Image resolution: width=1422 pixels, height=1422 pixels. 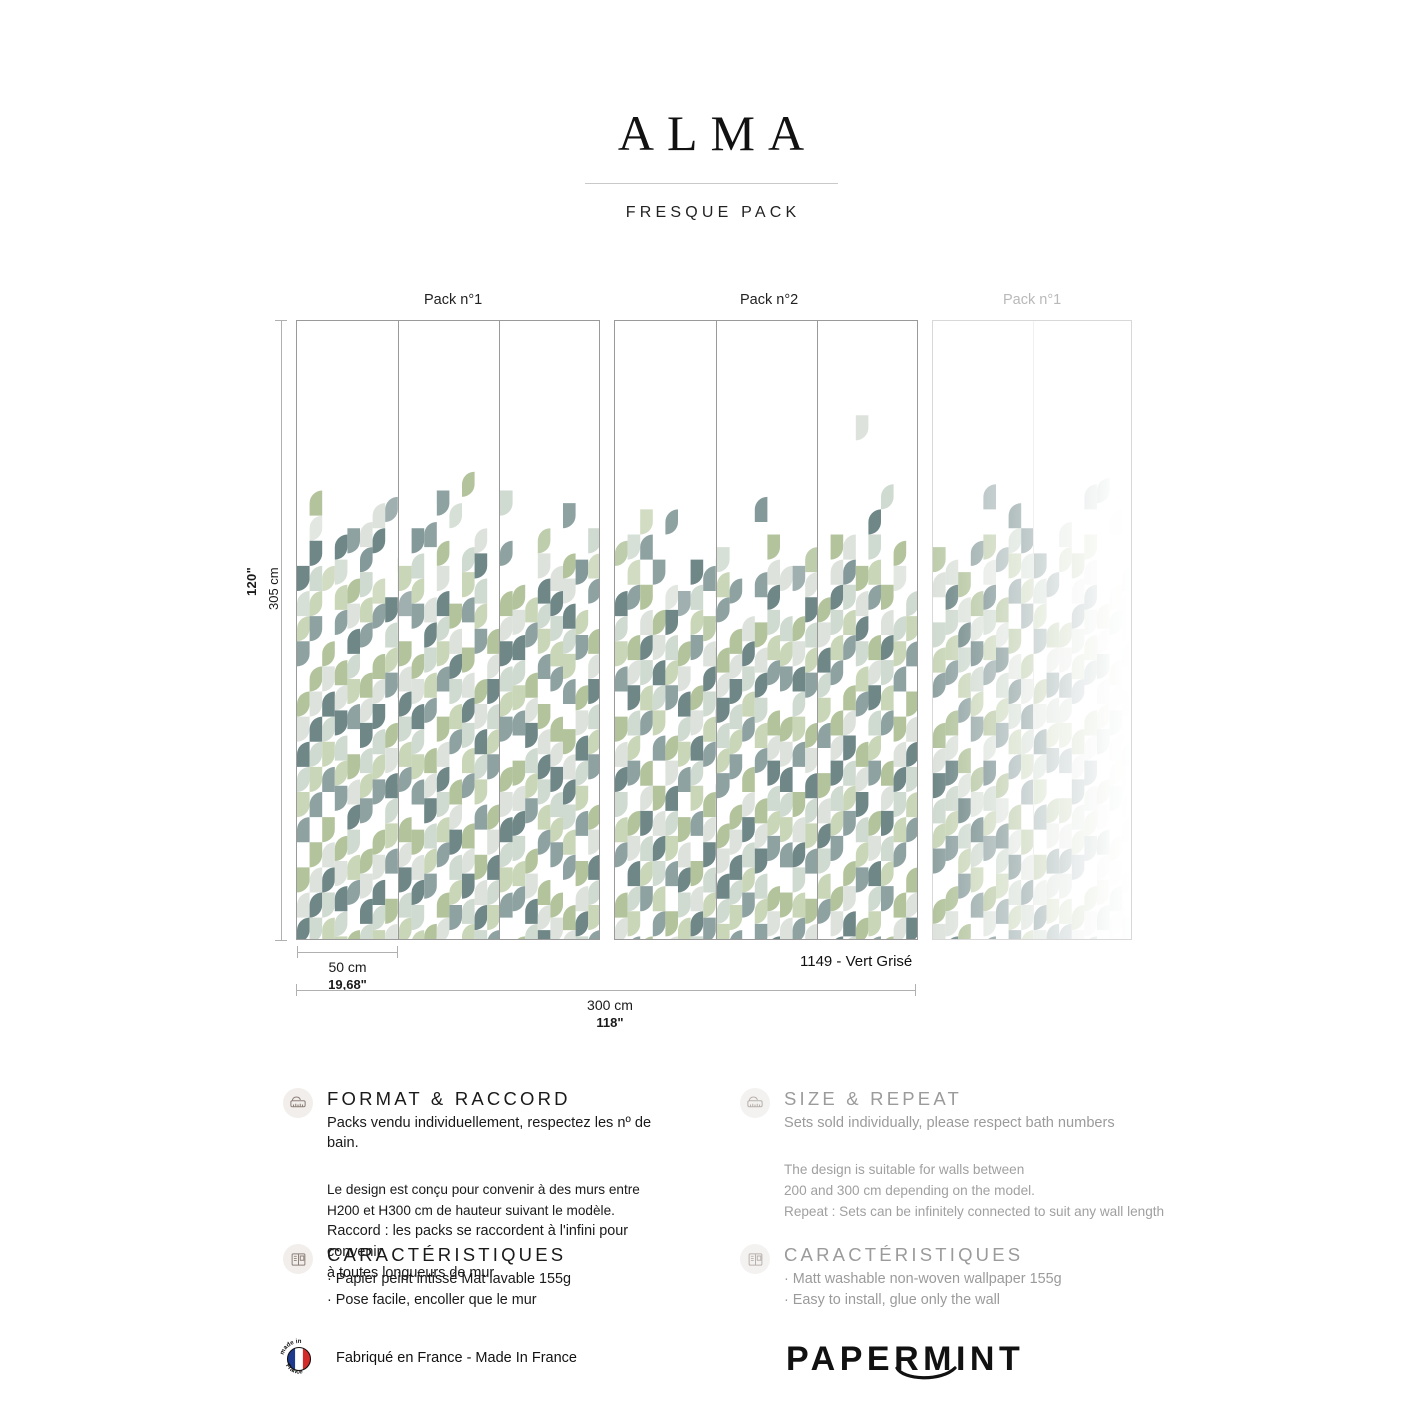 I want to click on strip-inch: 19,68", so click(x=347, y=984).